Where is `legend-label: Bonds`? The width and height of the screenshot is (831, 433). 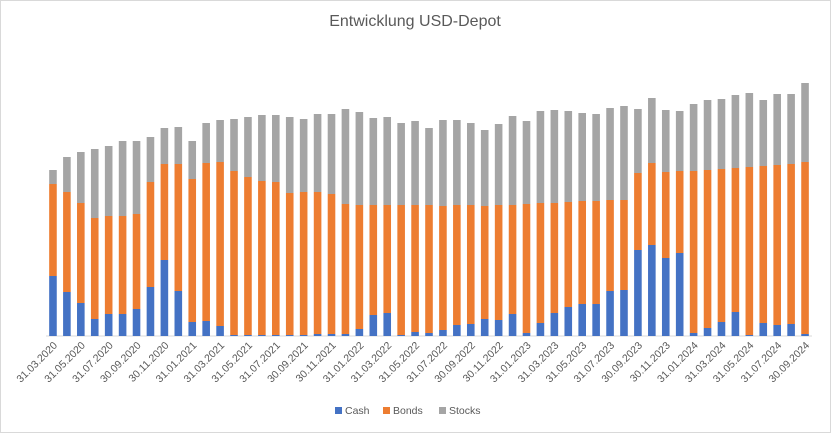 legend-label: Bonds is located at coordinates (408, 411).